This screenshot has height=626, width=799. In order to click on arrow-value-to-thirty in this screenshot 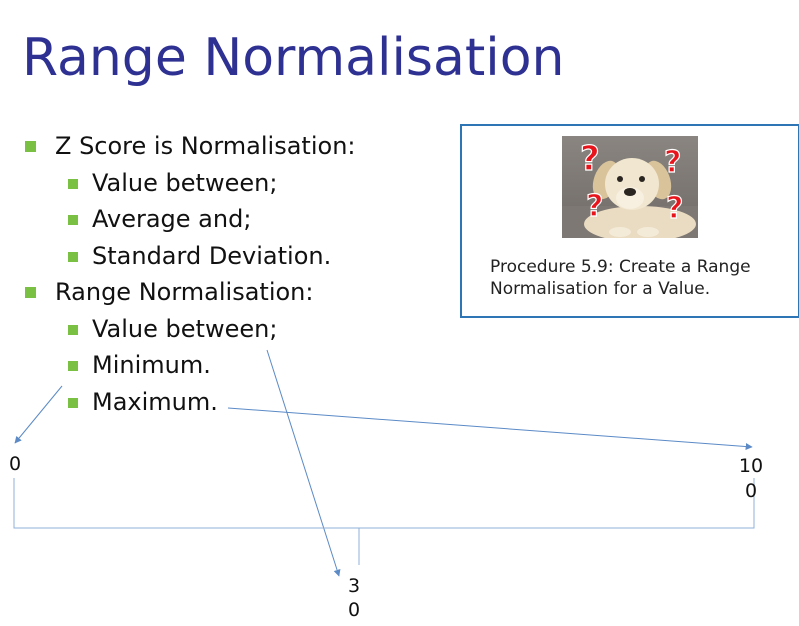, I will do `click(303, 463)`.